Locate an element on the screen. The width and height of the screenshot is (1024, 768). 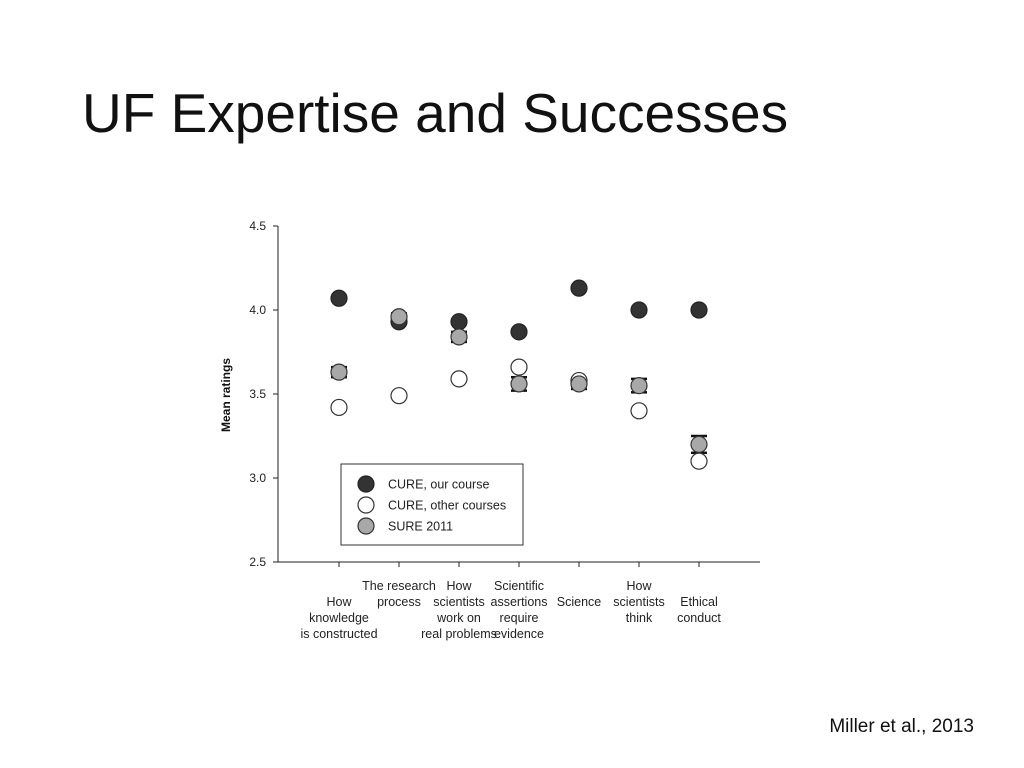
x-label-line: process is located at coordinates (399, 602).